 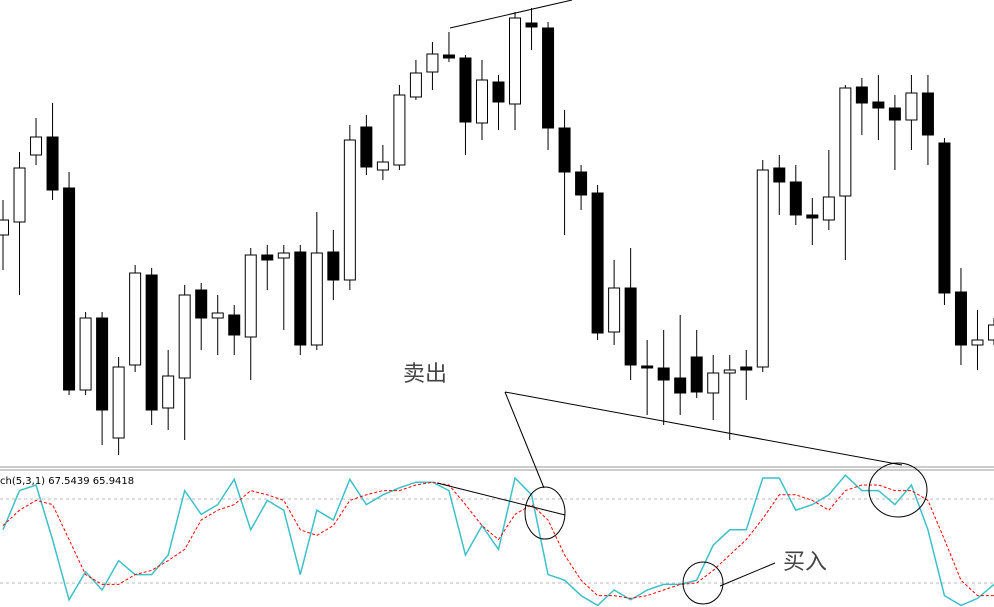 I want to click on annotation: 卖出, so click(x=425, y=374).